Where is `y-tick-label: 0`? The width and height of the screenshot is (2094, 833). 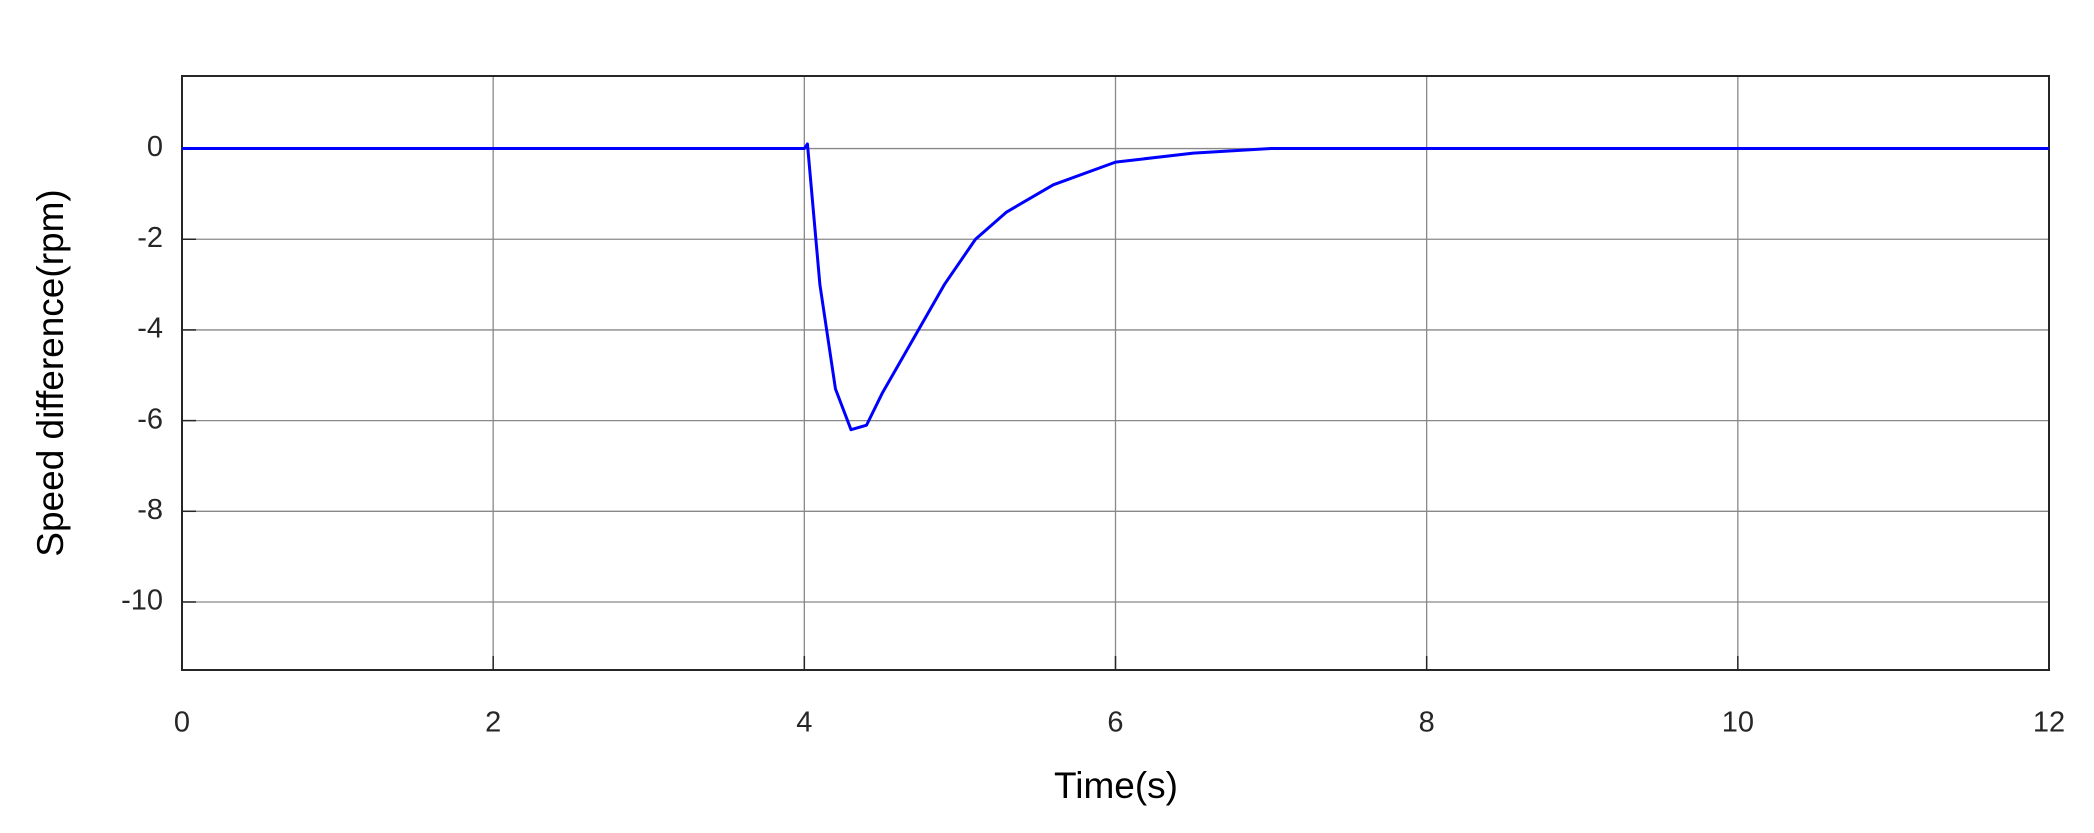
y-tick-label: 0 is located at coordinates (155, 147).